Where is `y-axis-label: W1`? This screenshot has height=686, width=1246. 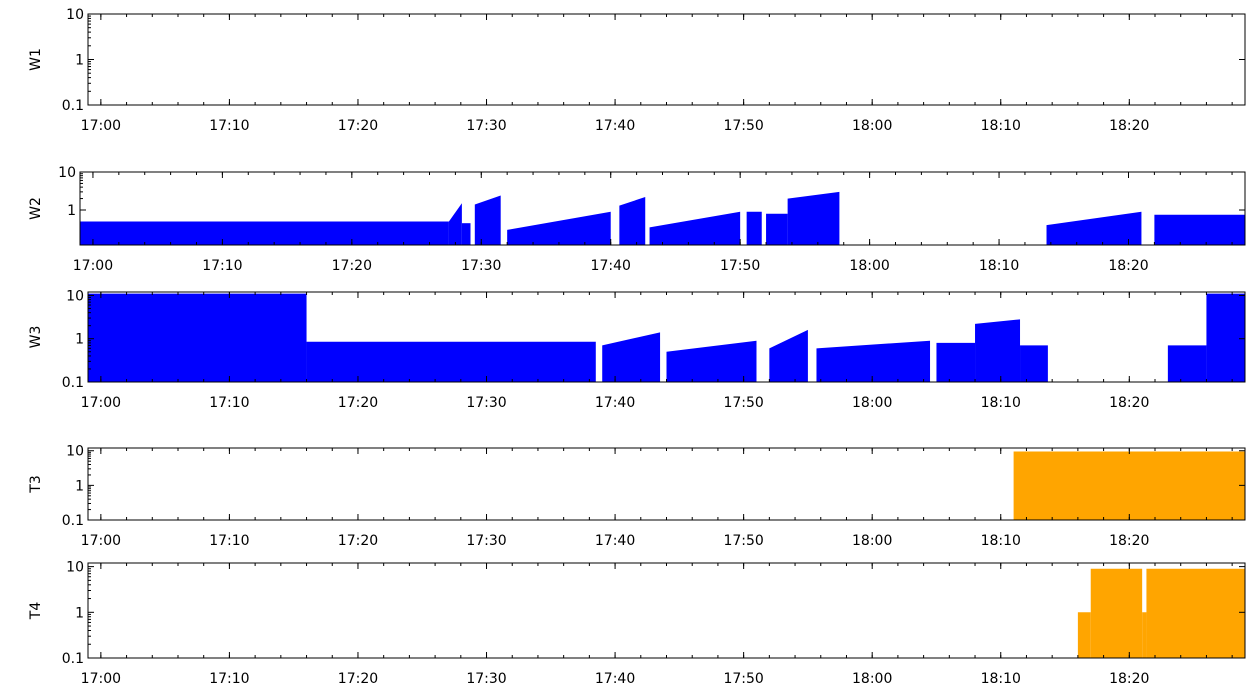
y-axis-label: W1 is located at coordinates (36, 59).